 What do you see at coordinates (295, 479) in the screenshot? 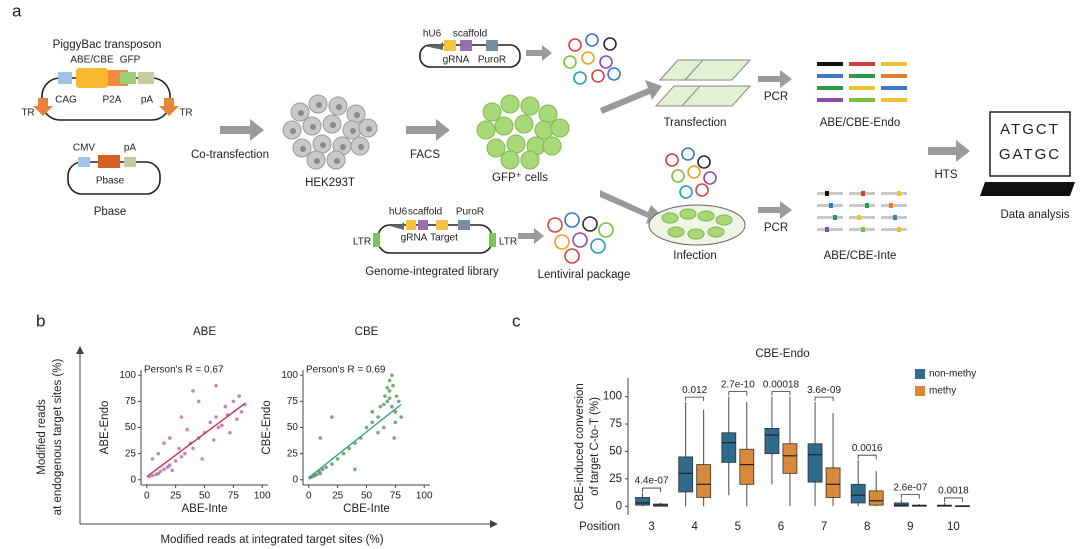
I see `y-tick-label: 0` at bounding box center [295, 479].